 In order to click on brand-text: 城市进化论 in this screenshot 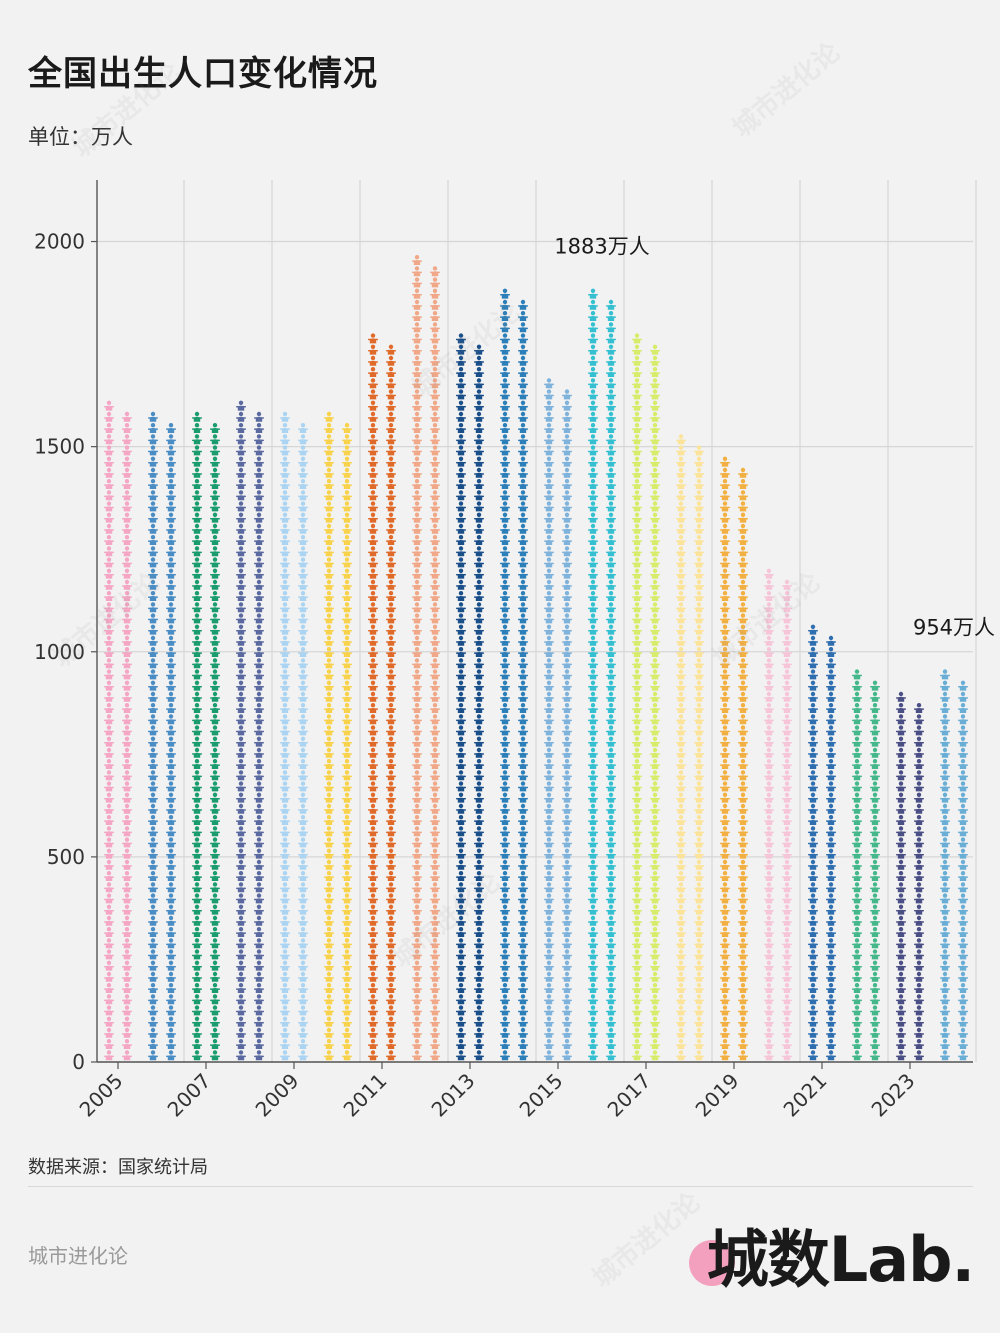, I will do `click(78, 1256)`.